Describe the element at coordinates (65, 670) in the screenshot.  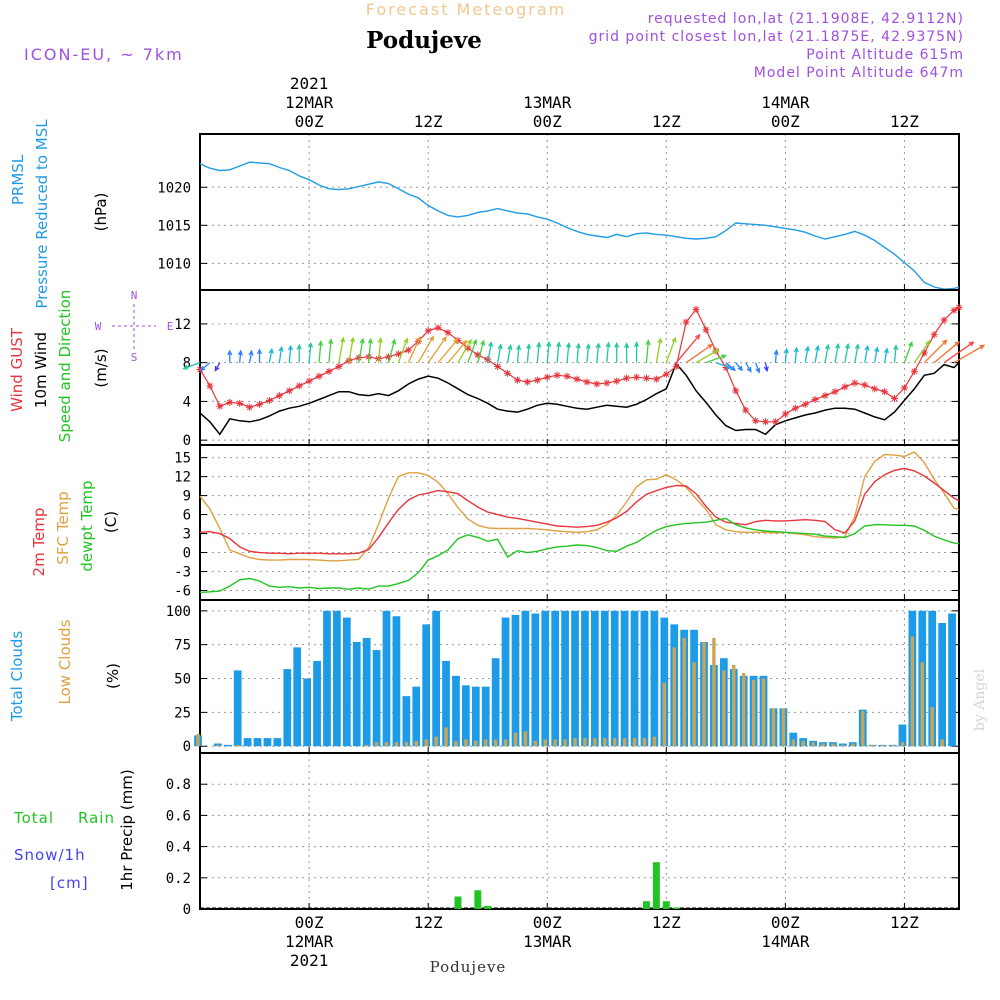
I see `cloud-panel-labels: Total Clouds Low Clouds (%)` at that location.